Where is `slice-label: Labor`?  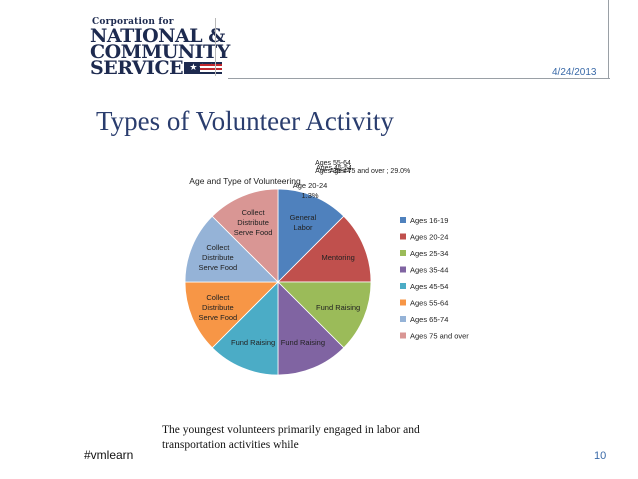 slice-label: Labor is located at coordinates (303, 227).